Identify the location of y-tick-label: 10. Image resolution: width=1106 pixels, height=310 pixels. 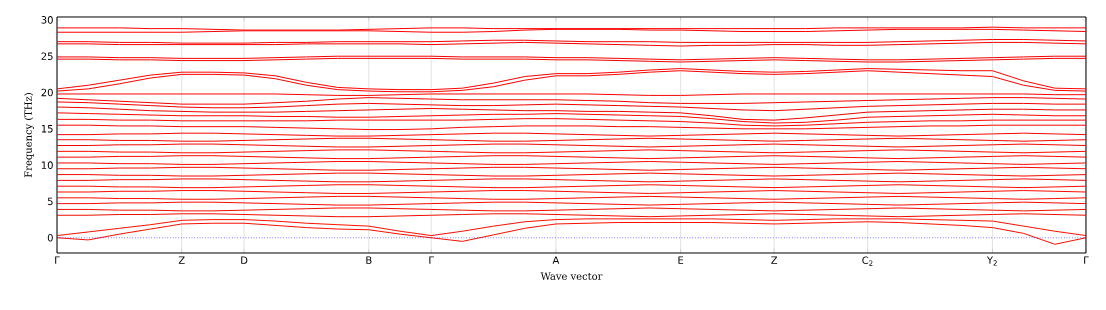
(47, 165).